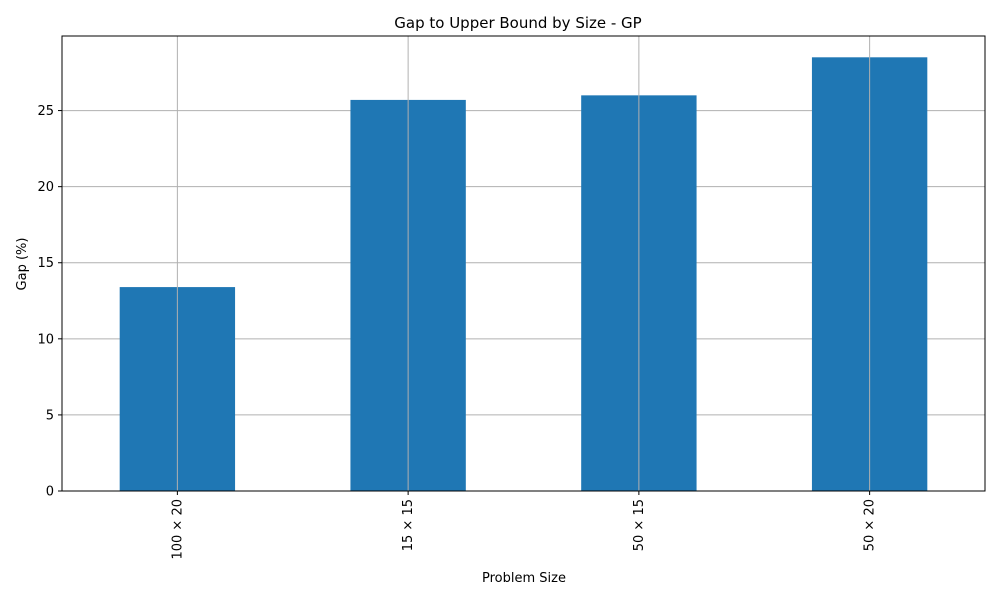 This screenshot has width=1000, height=600. What do you see at coordinates (22, 264) in the screenshot?
I see `y-axis-label: Gap (%)` at bounding box center [22, 264].